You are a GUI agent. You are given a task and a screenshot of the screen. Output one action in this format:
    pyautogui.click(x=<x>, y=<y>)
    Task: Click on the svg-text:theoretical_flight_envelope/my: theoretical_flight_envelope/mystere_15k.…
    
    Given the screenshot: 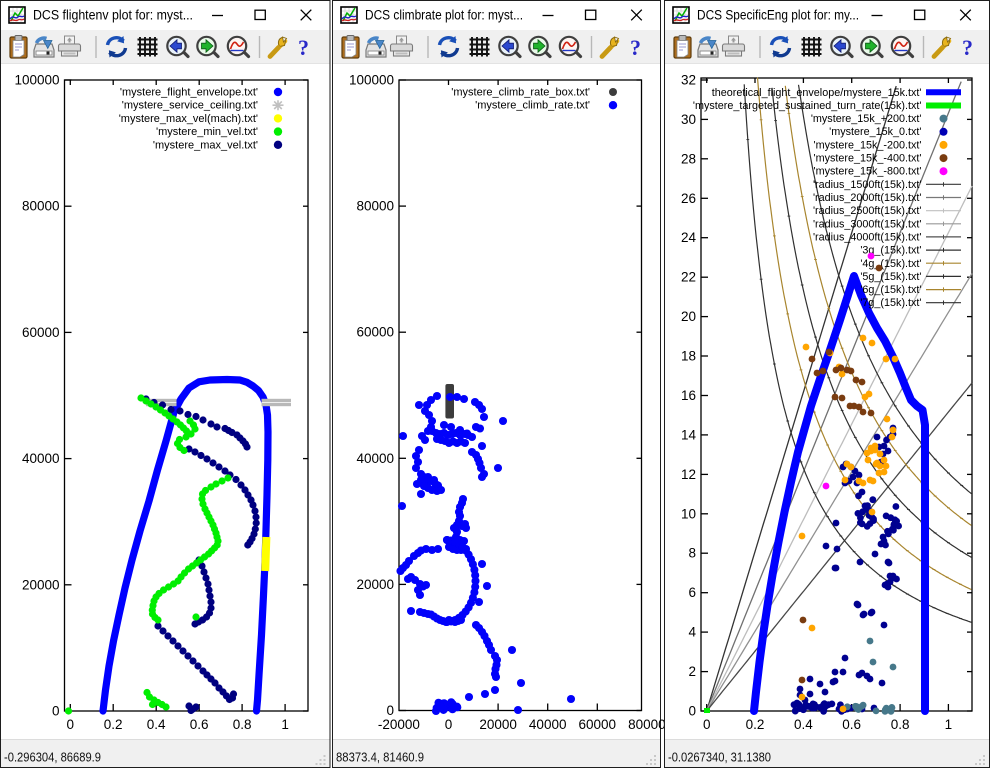 What is the action you would take?
    pyautogui.click(x=817, y=93)
    